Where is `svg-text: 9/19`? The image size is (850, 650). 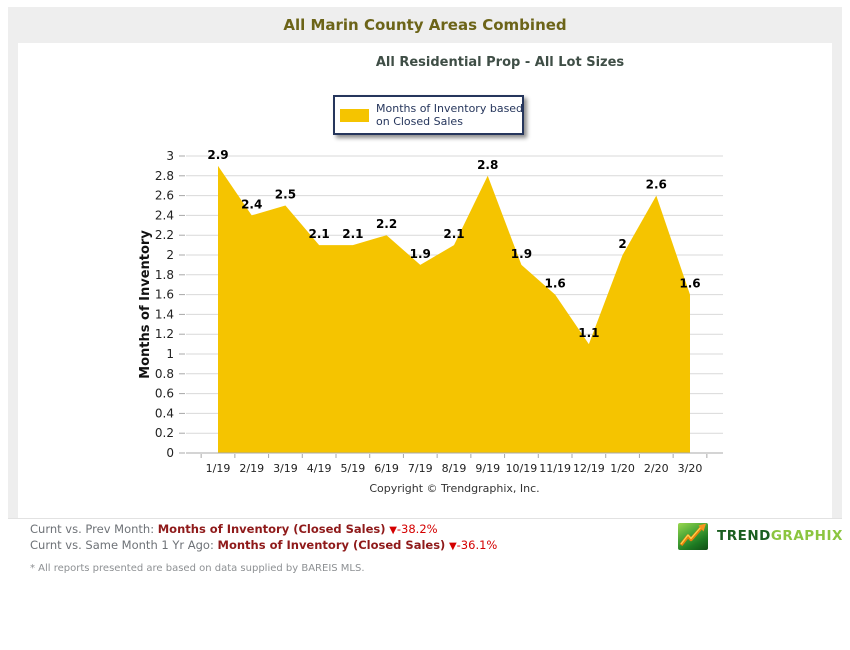 svg-text: 9/19 is located at coordinates (487, 468).